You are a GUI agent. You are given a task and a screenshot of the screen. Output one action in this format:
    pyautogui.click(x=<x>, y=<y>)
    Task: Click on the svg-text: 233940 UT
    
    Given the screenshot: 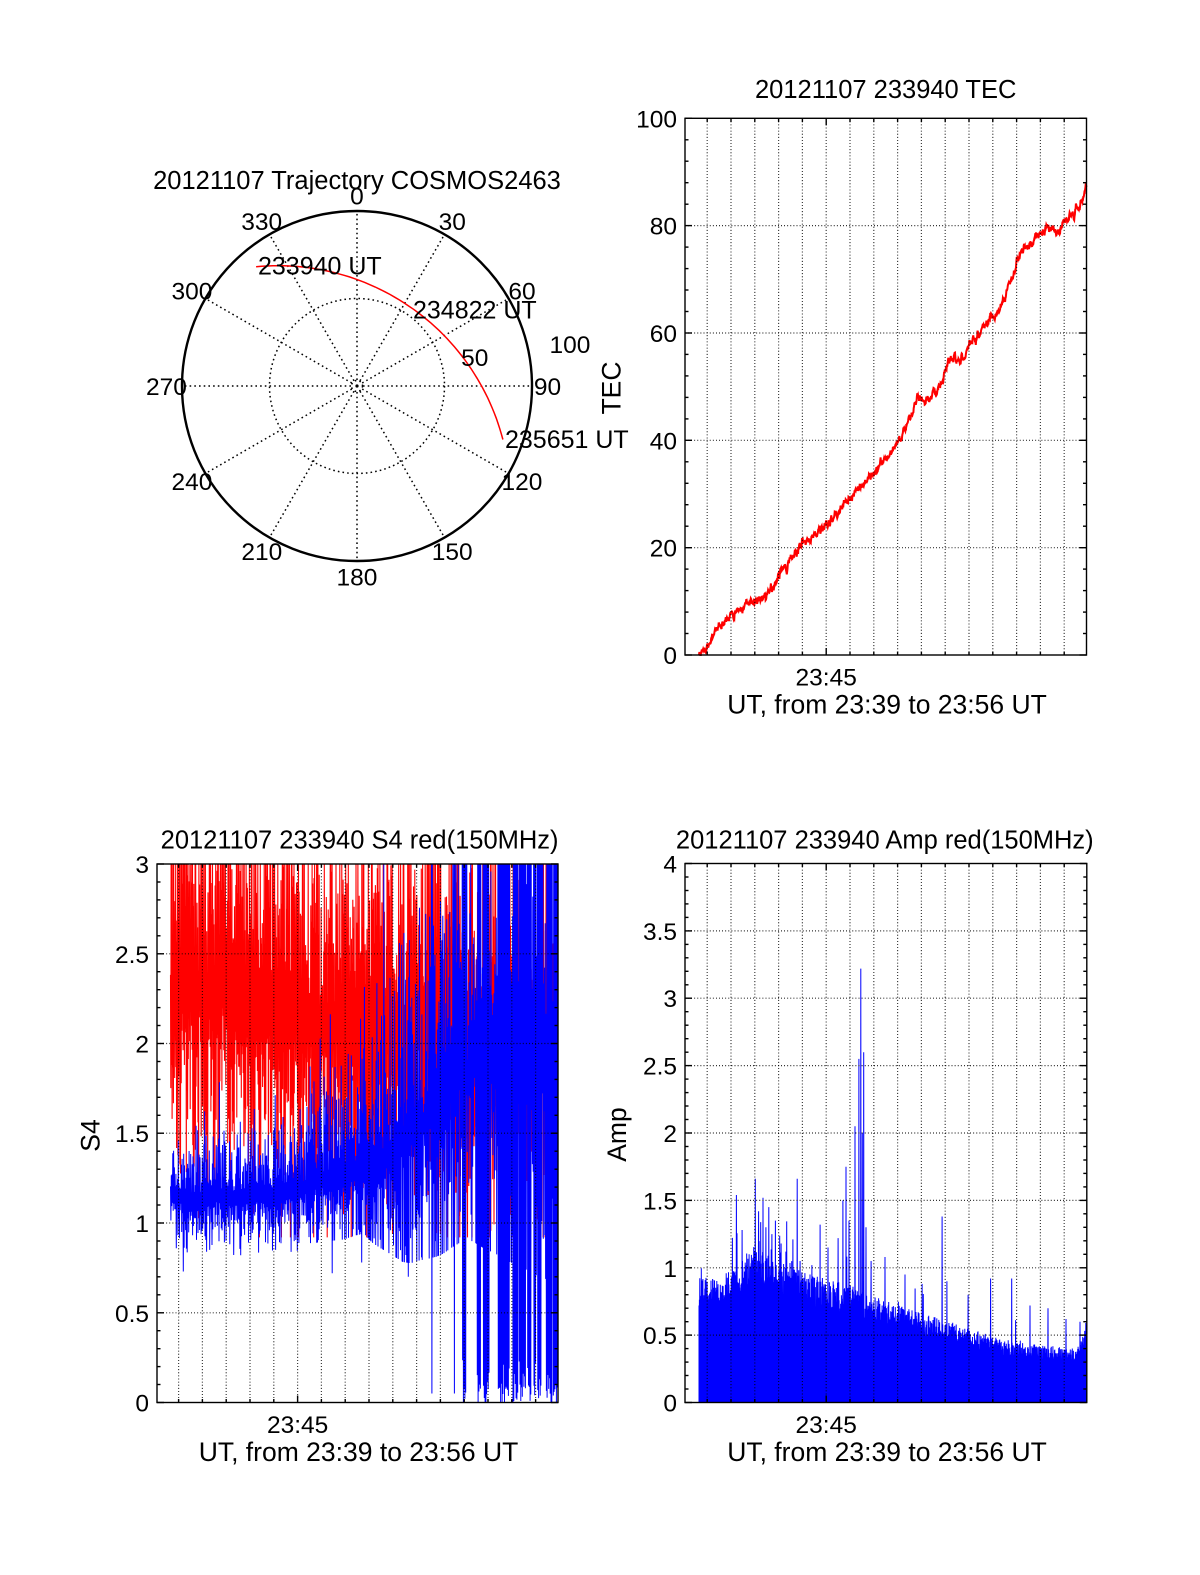 What is the action you would take?
    pyautogui.click(x=320, y=267)
    